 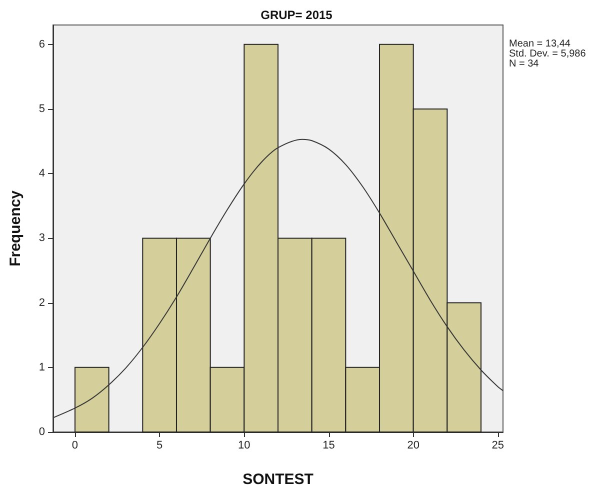 I want to click on x-tick-label: 25, so click(x=498, y=446).